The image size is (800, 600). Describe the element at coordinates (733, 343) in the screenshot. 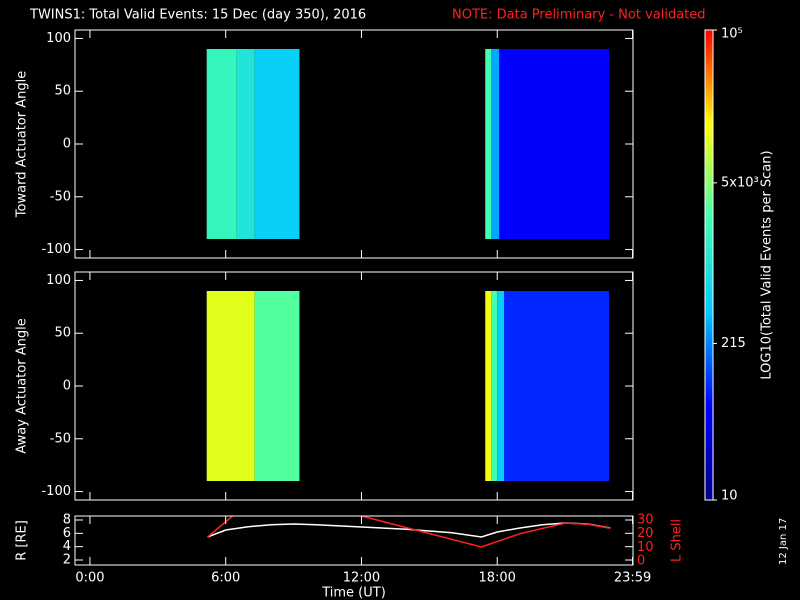

I see `colorbar-tick-label: 215` at that location.